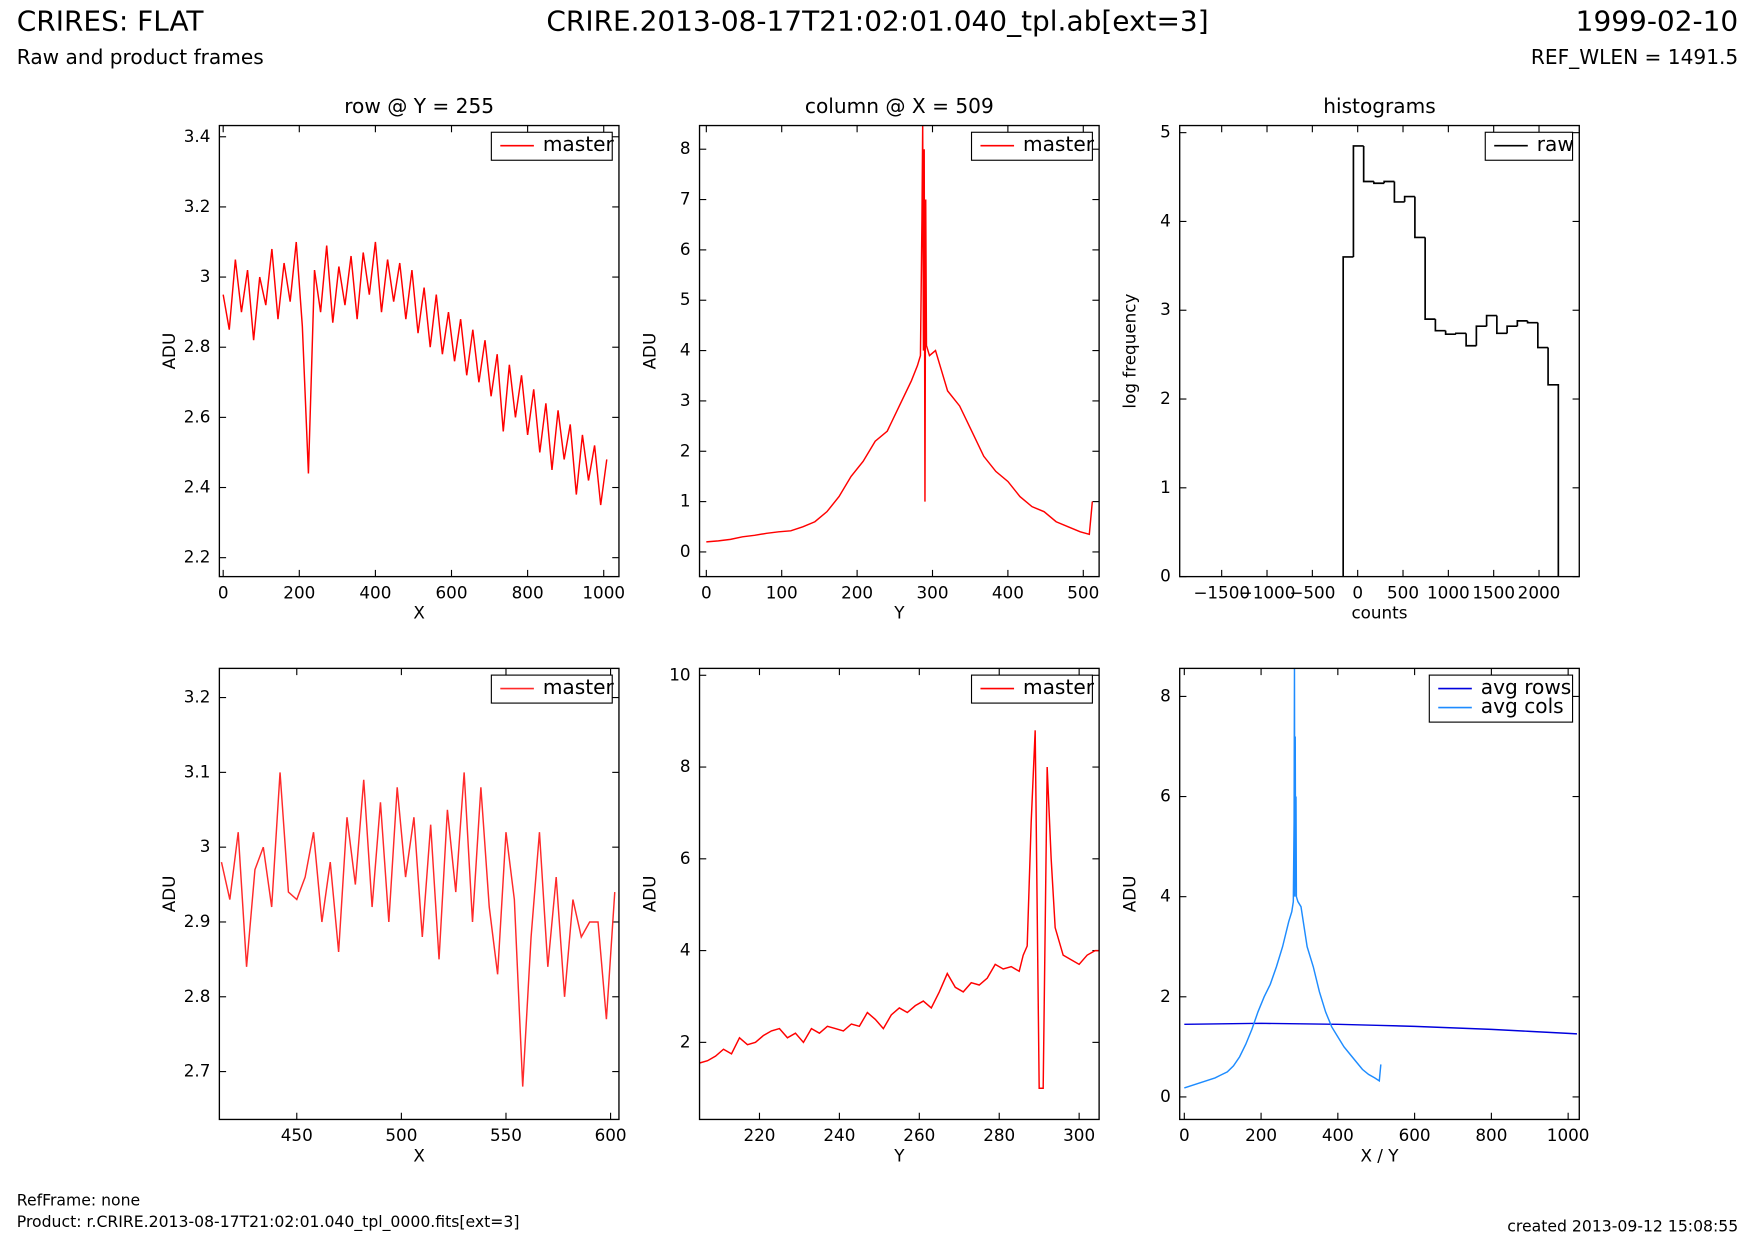 The height and width of the screenshot is (1245, 1755). What do you see at coordinates (1415, 1135) in the screenshot?
I see `x-tick-label: 600` at bounding box center [1415, 1135].